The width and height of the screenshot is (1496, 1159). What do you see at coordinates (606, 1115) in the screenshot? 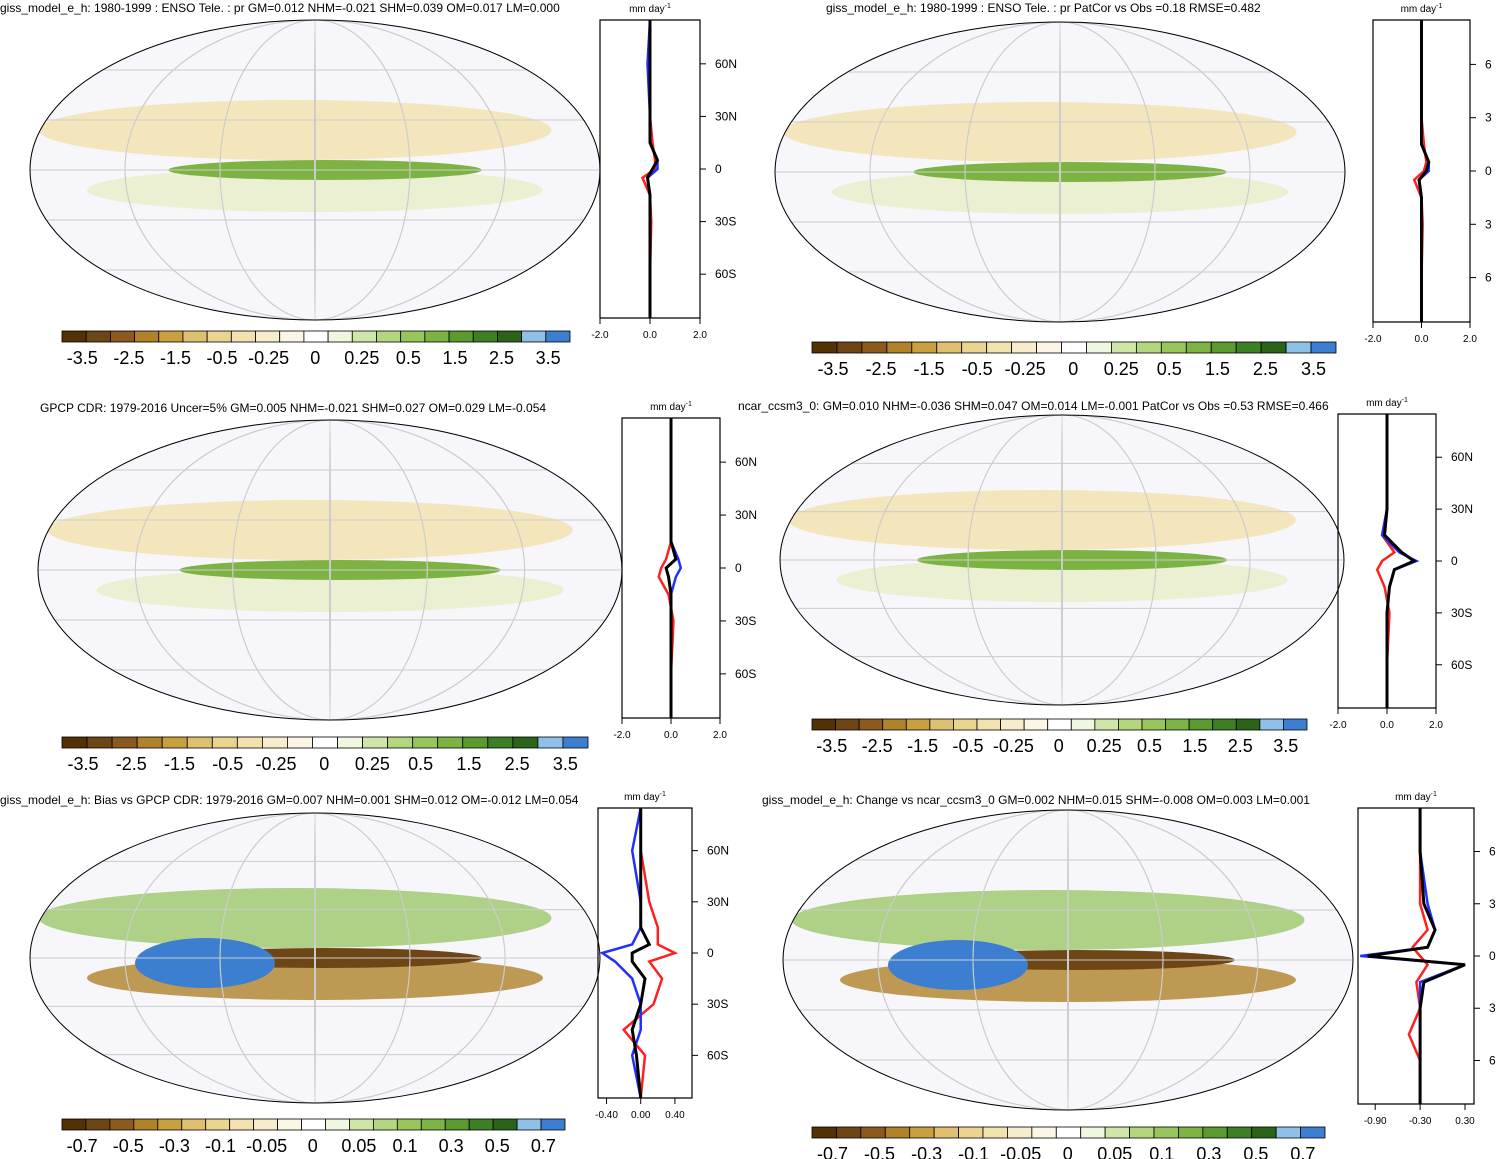
I see `x-tick-label: -0.40` at bounding box center [606, 1115].